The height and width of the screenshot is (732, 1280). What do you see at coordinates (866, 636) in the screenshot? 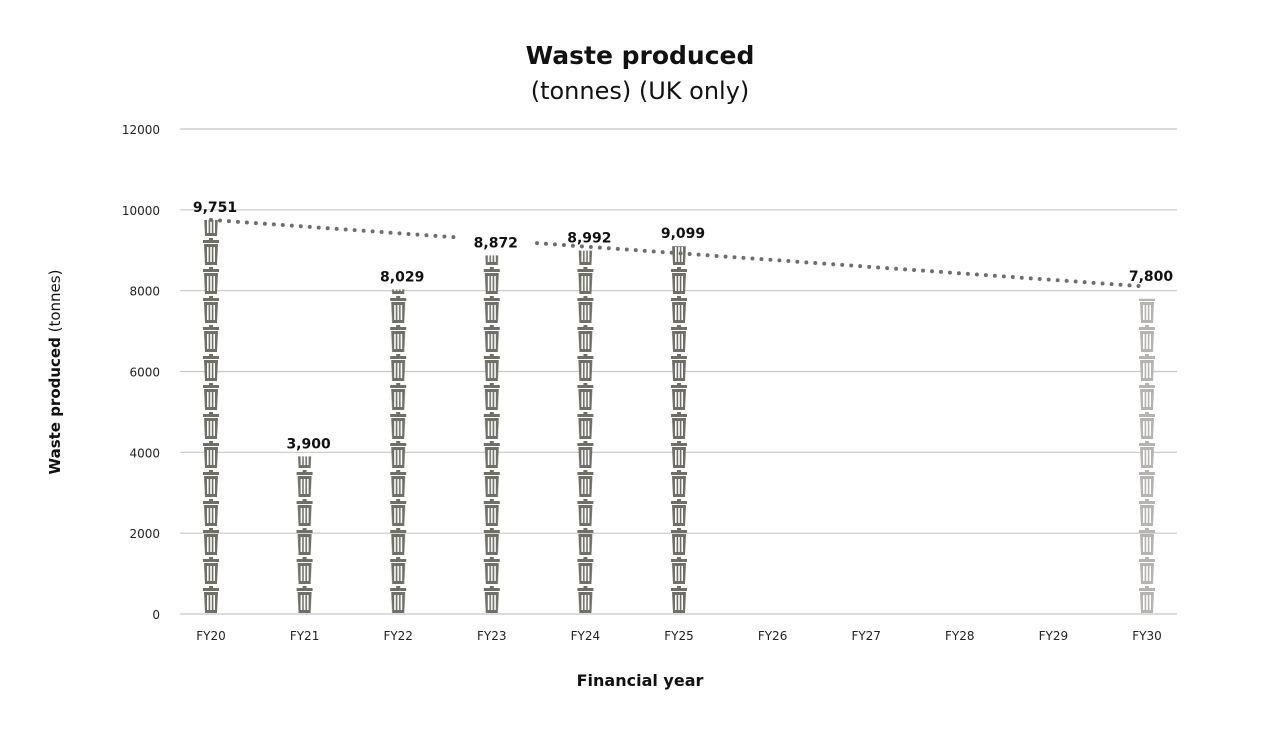
I see `x-tick-label: FY27` at bounding box center [866, 636].